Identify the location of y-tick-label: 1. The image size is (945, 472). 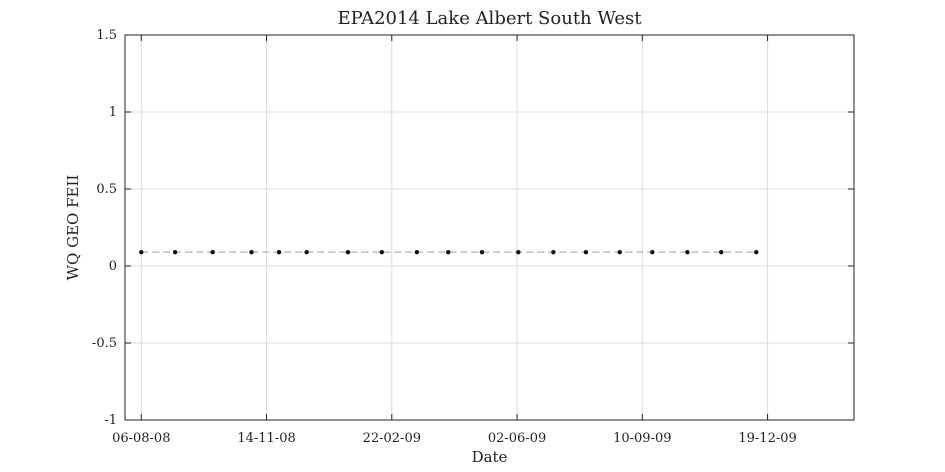
(113, 112).